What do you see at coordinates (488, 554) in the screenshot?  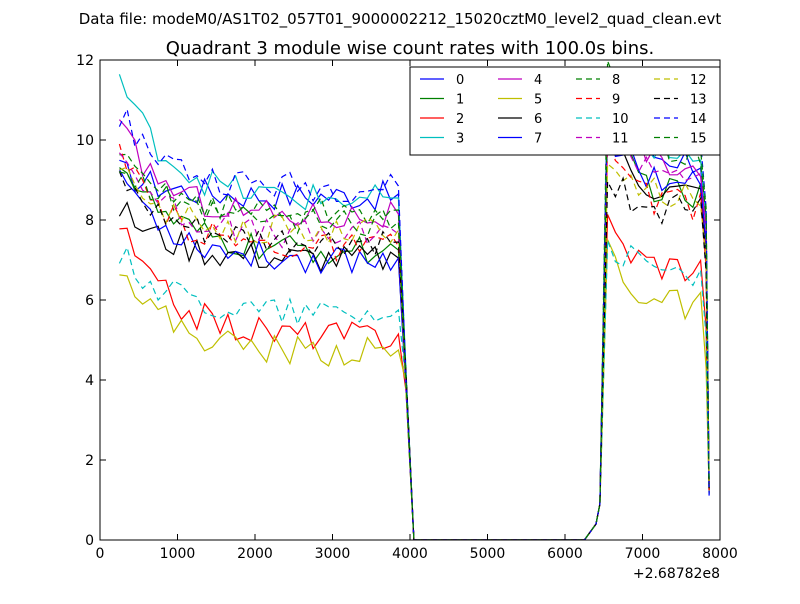 I see `x-tick-label: 5000` at bounding box center [488, 554].